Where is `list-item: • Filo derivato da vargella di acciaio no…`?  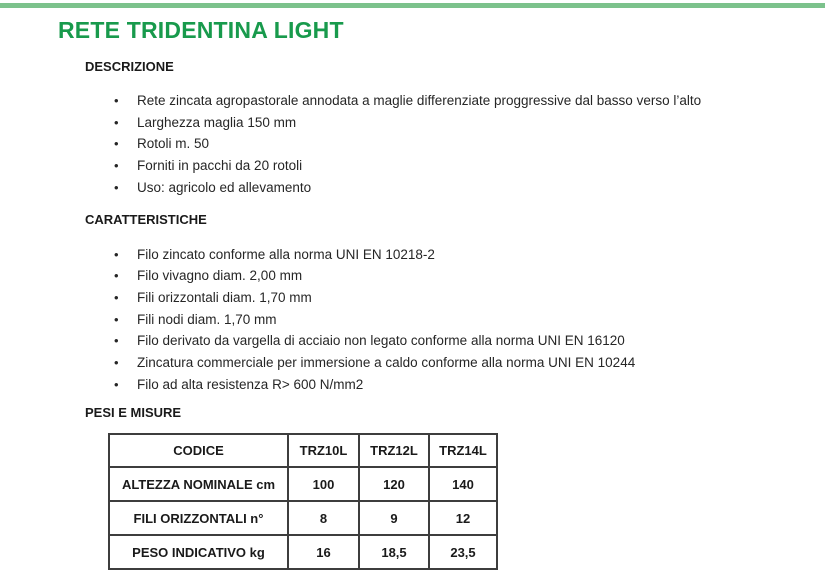 list-item: • Filo derivato da vargella di acciaio no… is located at coordinates (469, 341).